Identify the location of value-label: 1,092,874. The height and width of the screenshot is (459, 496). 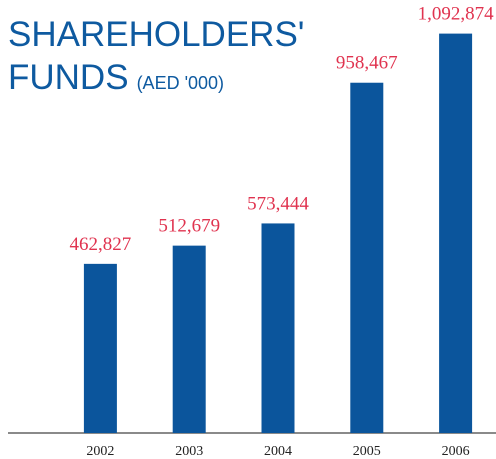
(456, 14).